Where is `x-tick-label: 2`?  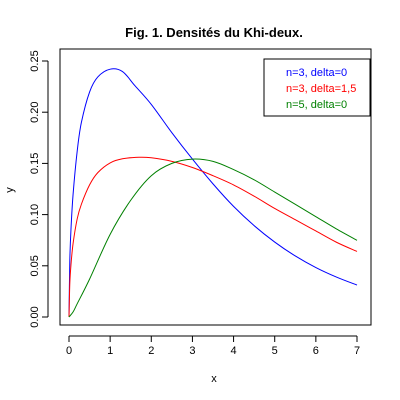 x-tick-label: 2 is located at coordinates (151, 351).